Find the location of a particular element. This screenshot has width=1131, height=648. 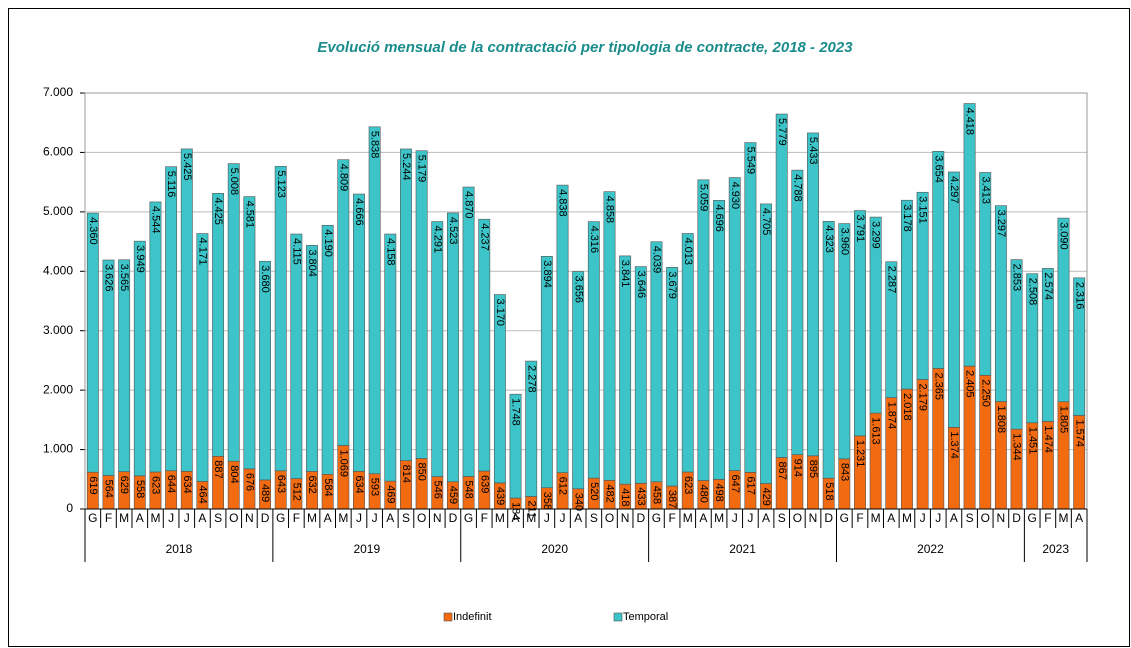

value-label: 2.508 is located at coordinates (1032, 292).